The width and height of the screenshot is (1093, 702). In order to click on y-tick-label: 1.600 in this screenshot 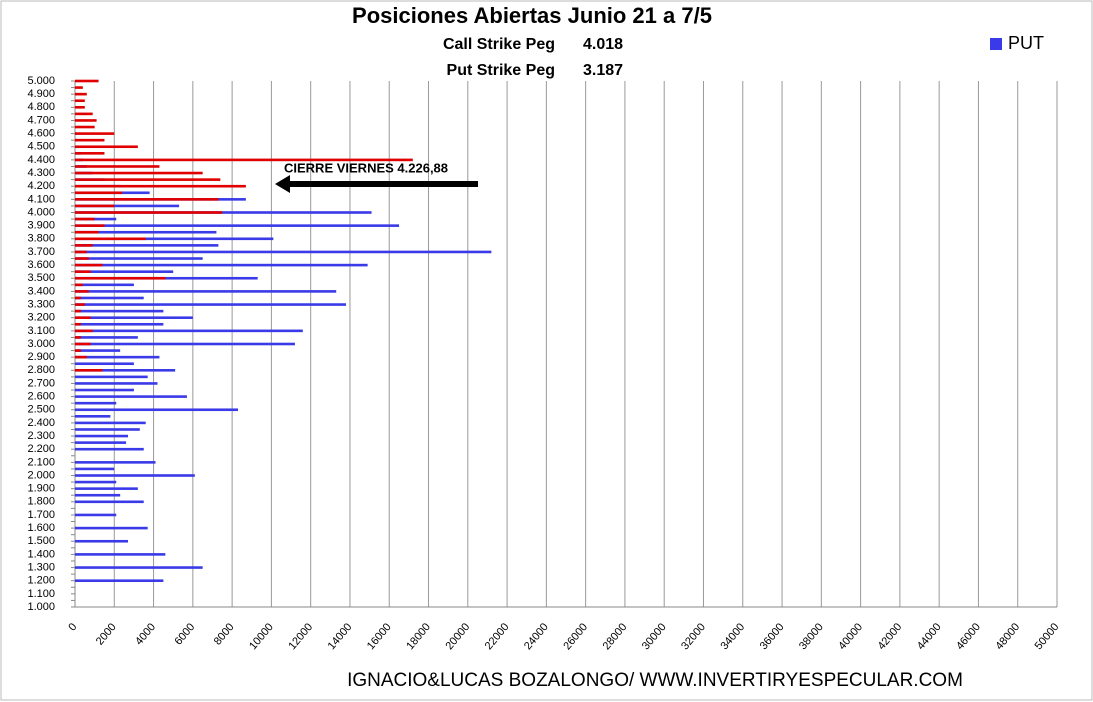, I will do `click(41, 528)`.